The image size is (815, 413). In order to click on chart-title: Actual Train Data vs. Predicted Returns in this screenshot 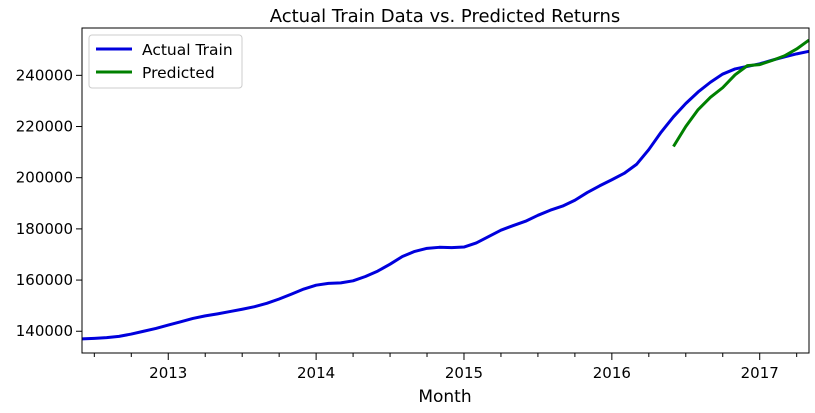, I will do `click(445, 16)`.